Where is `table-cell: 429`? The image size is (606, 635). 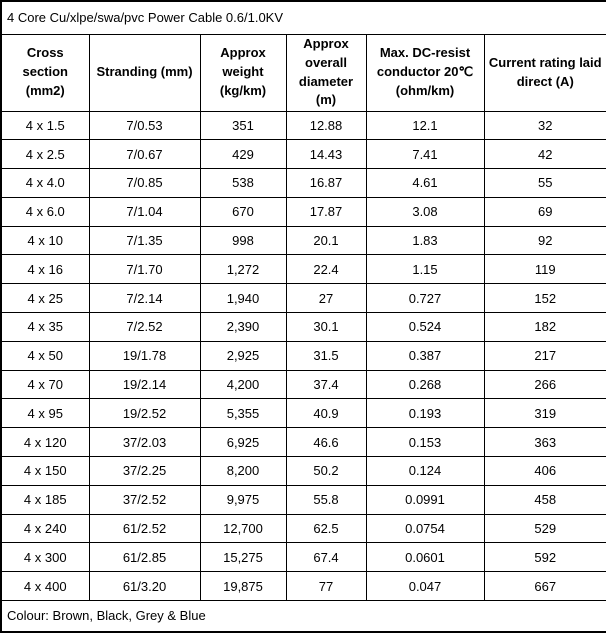 table-cell: 429 is located at coordinates (243, 154).